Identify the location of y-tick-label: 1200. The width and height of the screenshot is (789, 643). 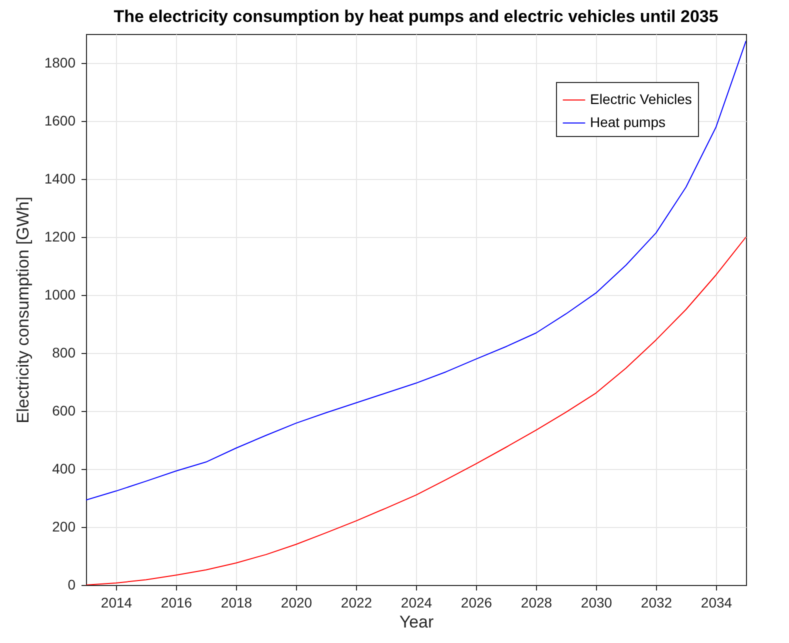
(60, 236).